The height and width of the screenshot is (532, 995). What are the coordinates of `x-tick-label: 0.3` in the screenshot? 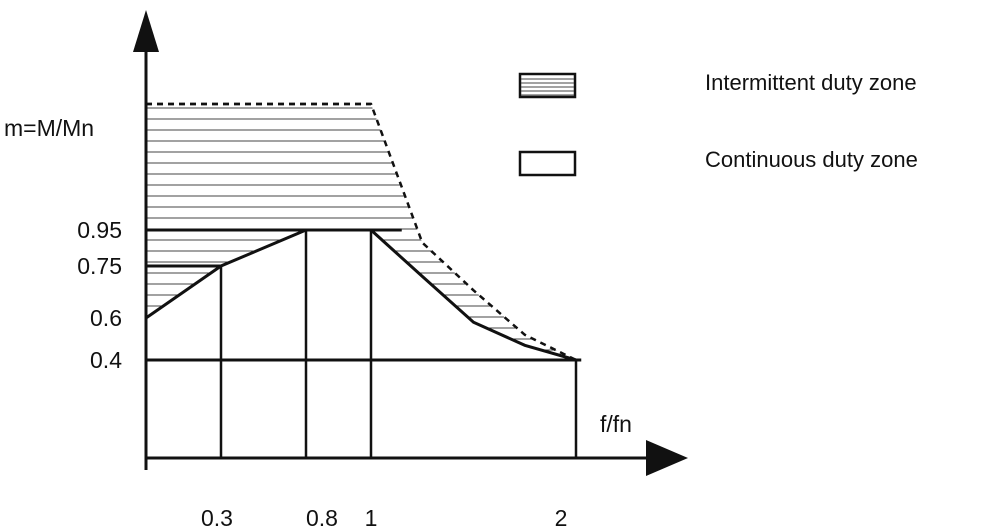 It's located at (217, 518).